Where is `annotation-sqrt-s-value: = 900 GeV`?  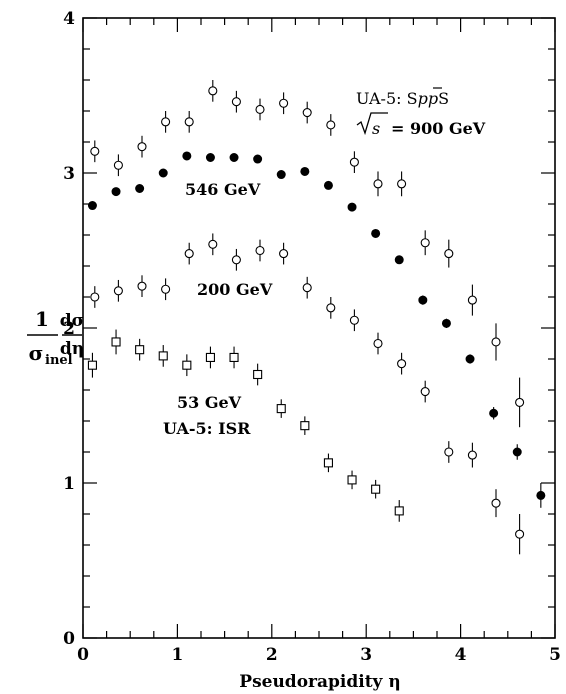
annotation-sqrt-s-value: = 900 GeV is located at coordinates (438, 128).